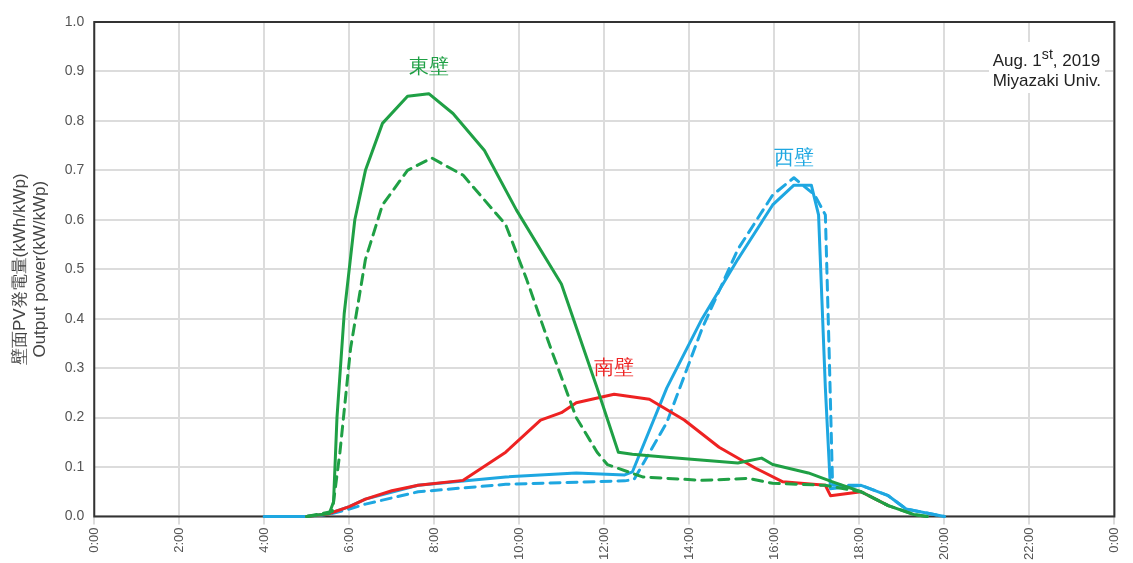 This screenshot has width=1133, height=563. What do you see at coordinates (29, 269) in the screenshot?
I see `y-axis-title: 壁面PV発電量(kWh/kWp) Output power(kW/kWp)` at bounding box center [29, 269].